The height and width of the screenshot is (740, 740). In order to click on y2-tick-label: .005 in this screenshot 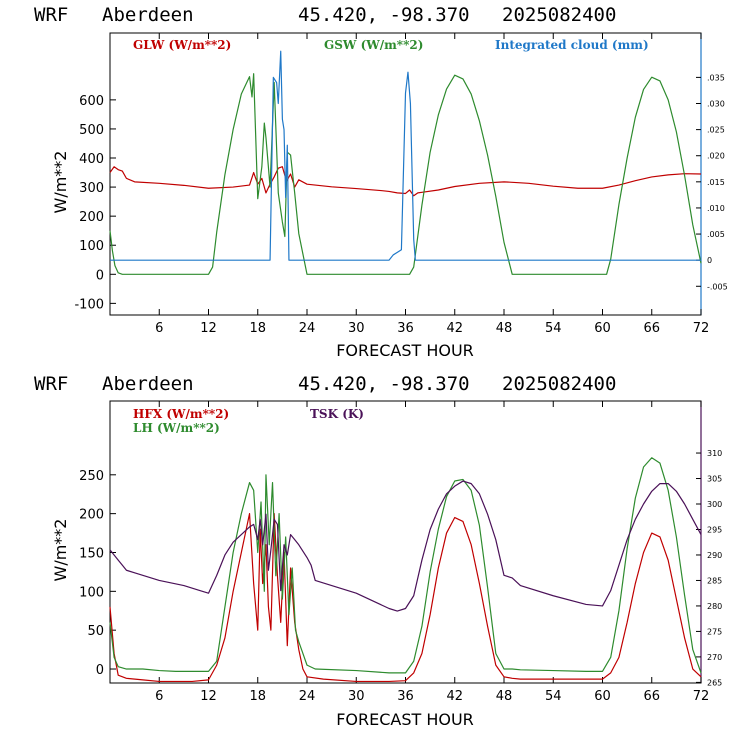, I will do `click(716, 234)`.